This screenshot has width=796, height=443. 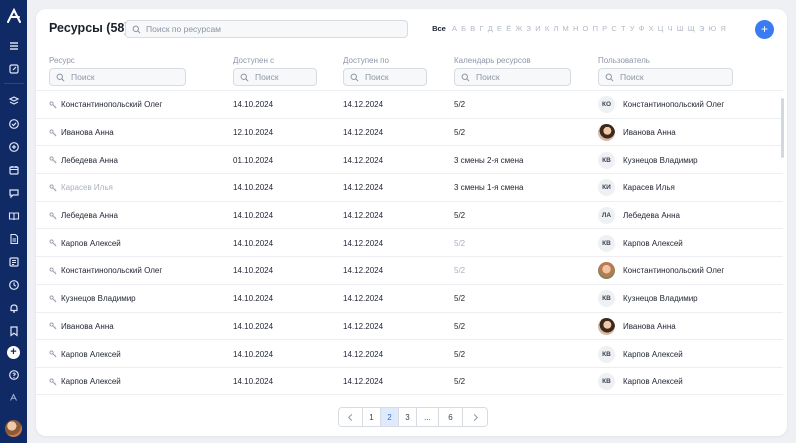 I want to click on alphabet-letter: Д, so click(x=490, y=28).